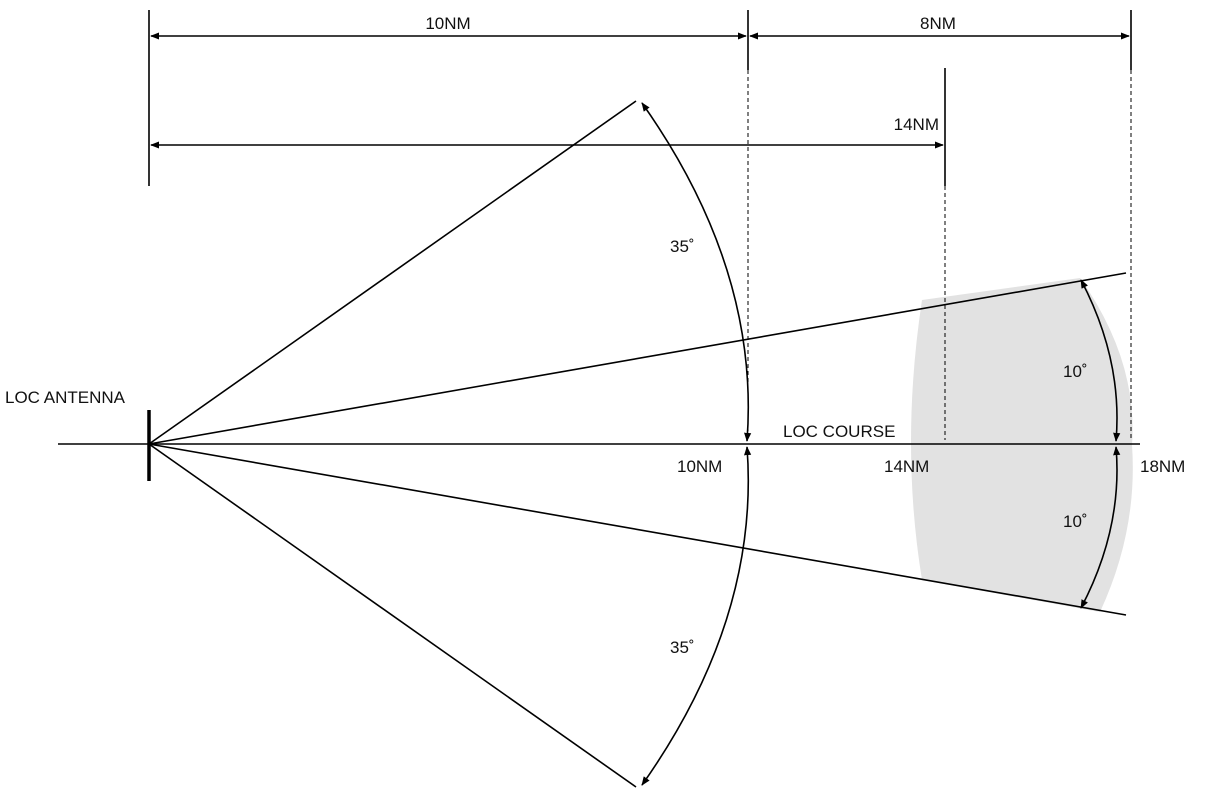  Describe the element at coordinates (1022, 445) in the screenshot. I see `shaded-coverage-zone` at that location.